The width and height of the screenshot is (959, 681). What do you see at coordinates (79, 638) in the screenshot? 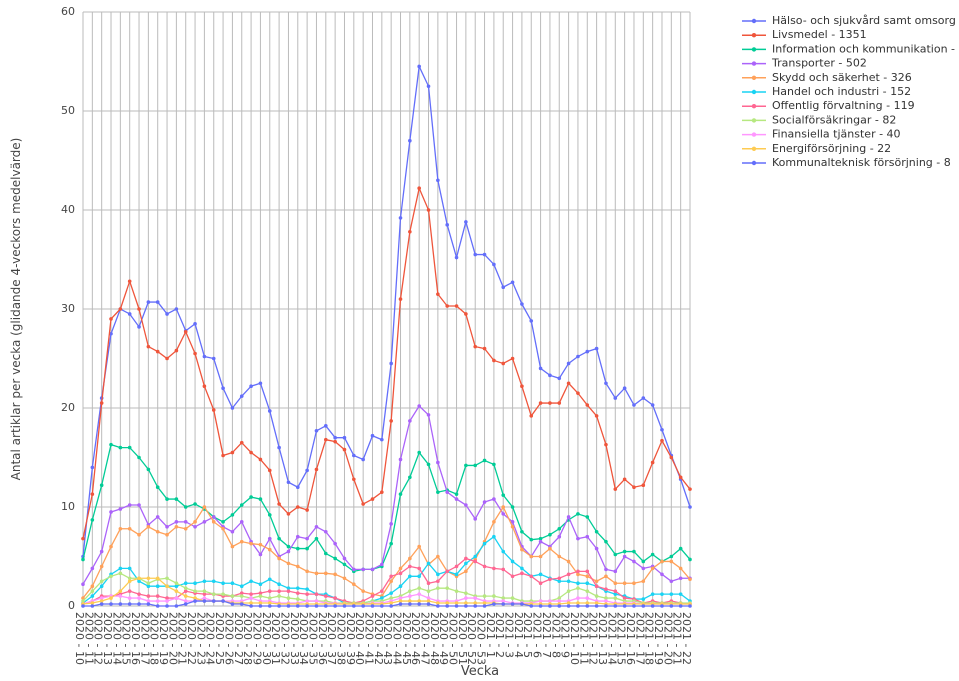
I see `x-tick-label: 2020 - 10` at bounding box center [79, 638].